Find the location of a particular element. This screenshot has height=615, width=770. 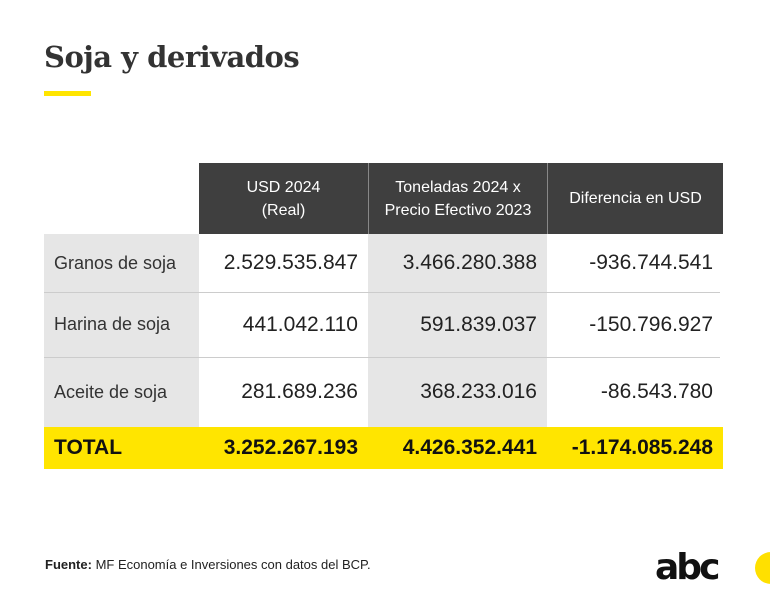

total-cell: 3.252.267.193 is located at coordinates (283, 448).